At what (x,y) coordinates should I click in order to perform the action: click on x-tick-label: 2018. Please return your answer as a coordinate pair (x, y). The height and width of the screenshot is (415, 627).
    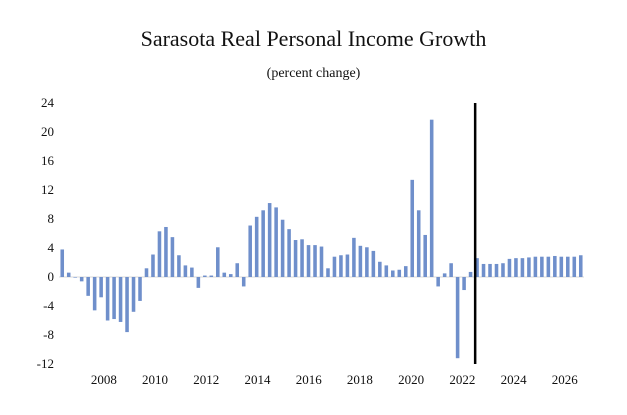
    Looking at the image, I should click on (360, 379).